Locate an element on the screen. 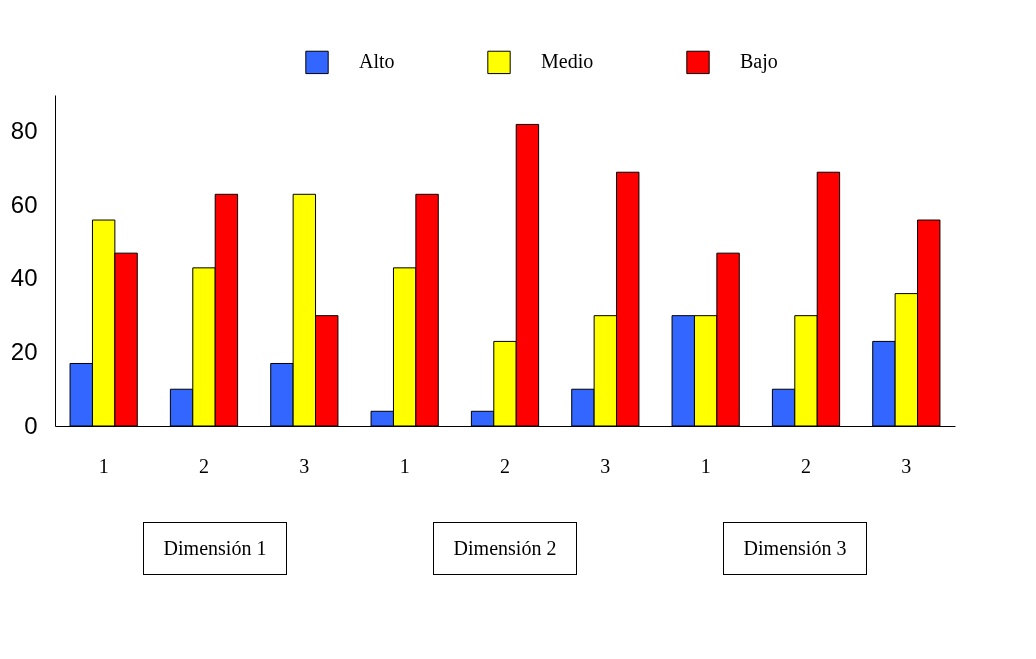 The image size is (1036, 659). y-tick-label: 0 is located at coordinates (31, 425).